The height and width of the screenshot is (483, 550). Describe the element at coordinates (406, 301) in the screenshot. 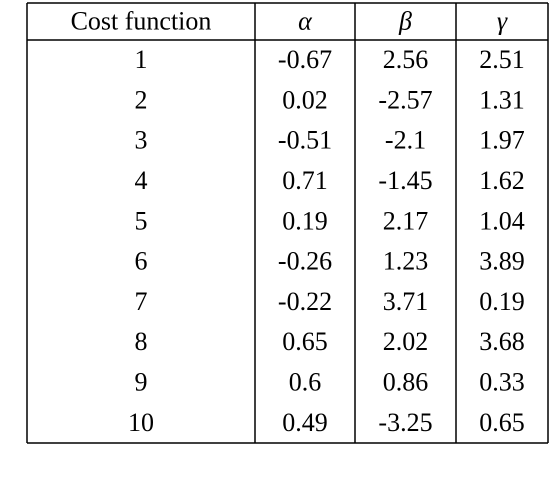

I see `cell: 3.71` at that location.